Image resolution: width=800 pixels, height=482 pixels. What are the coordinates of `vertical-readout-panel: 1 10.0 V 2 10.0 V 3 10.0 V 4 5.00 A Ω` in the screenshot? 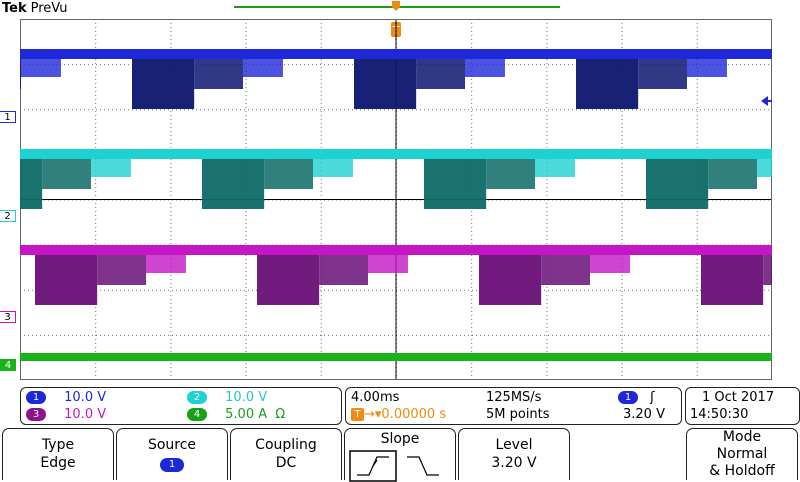 It's located at (181, 406).